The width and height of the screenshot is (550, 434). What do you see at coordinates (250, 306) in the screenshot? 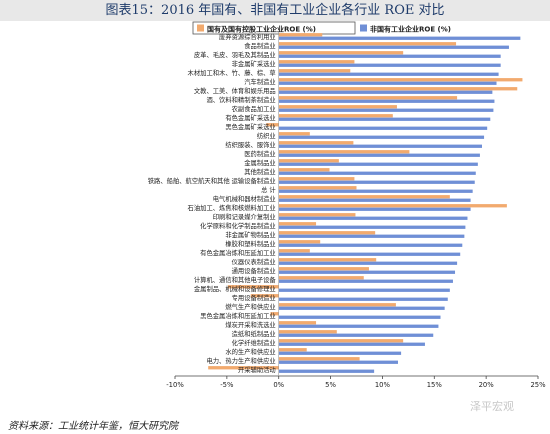
I see `category-label: 燃气生产和供应业` at bounding box center [250, 306].